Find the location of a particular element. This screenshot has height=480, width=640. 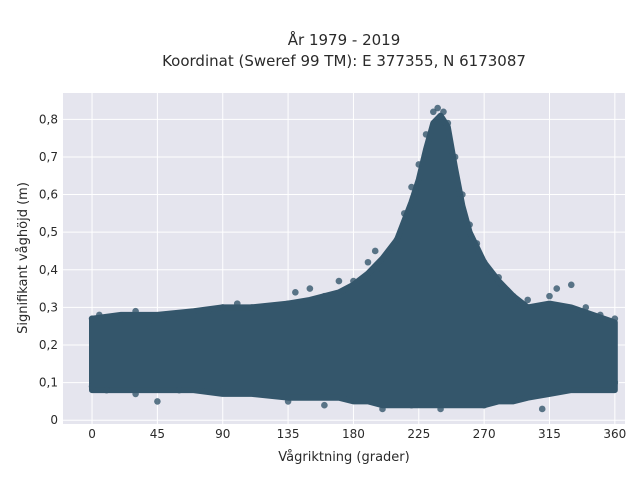

x-axis-label: Vågriktning (grader) is located at coordinates (343, 457).